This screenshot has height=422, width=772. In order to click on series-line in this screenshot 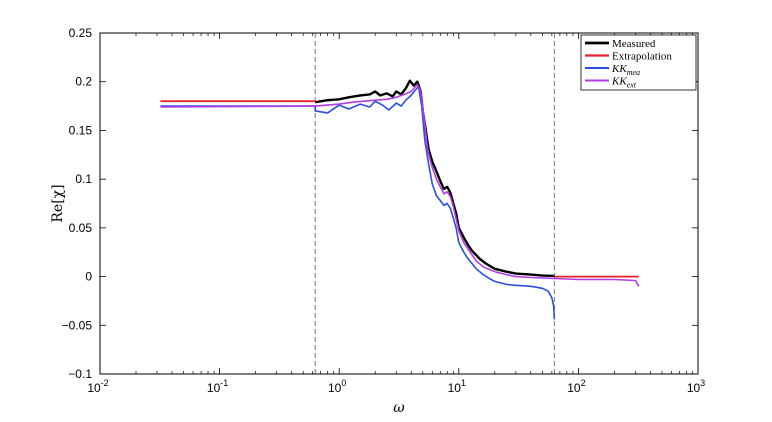, I will do `click(435, 178)`.